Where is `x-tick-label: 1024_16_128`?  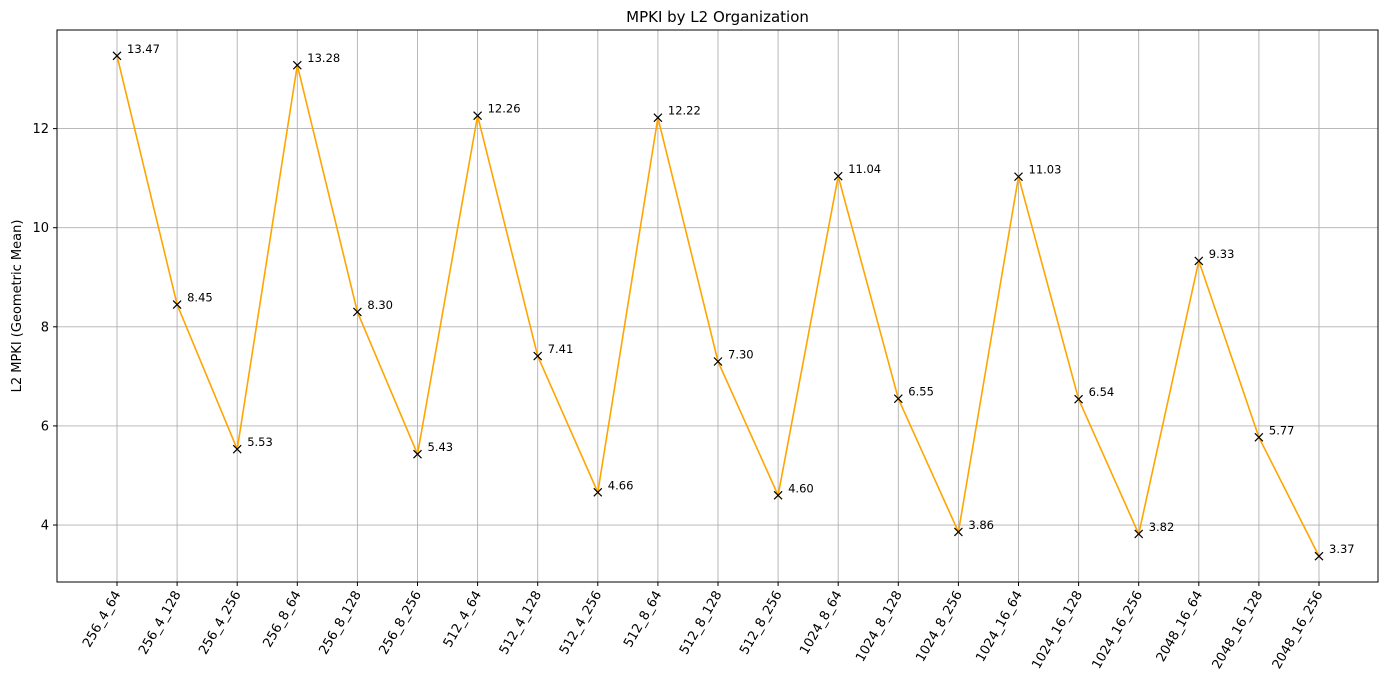 x-tick-label: 1024_16_128 is located at coordinates (1057, 630).